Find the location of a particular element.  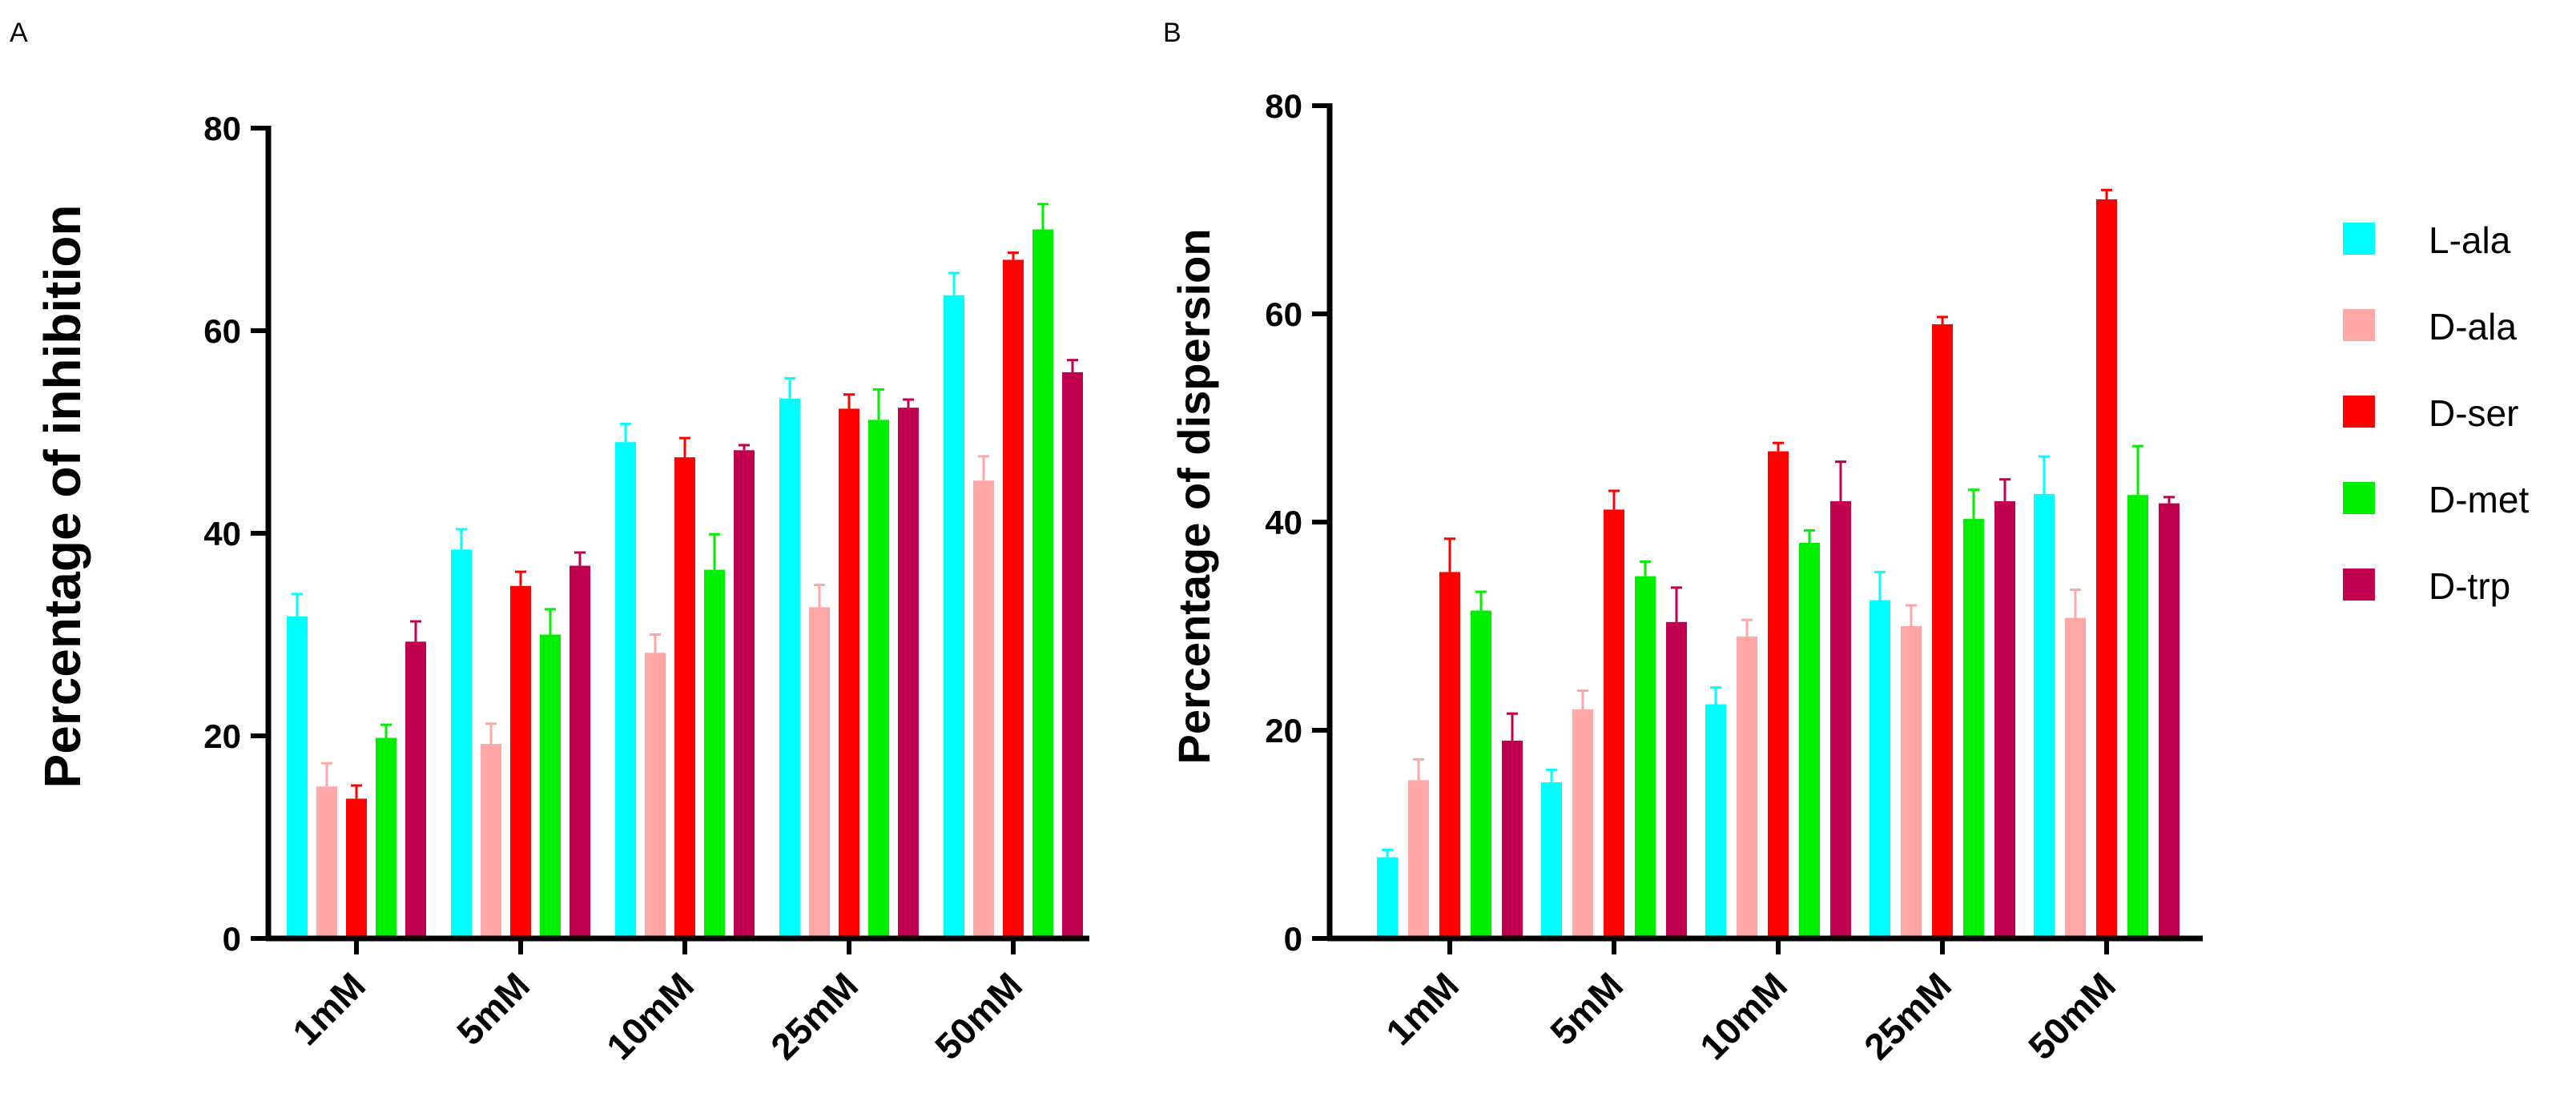

y-tick-label: 20 is located at coordinates (1283, 730).